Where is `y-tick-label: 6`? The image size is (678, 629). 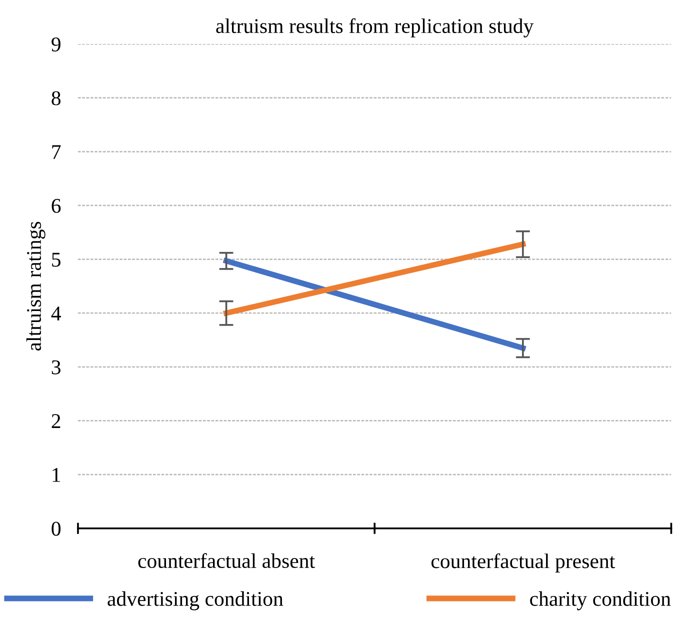
y-tick-label: 6 is located at coordinates (56, 205).